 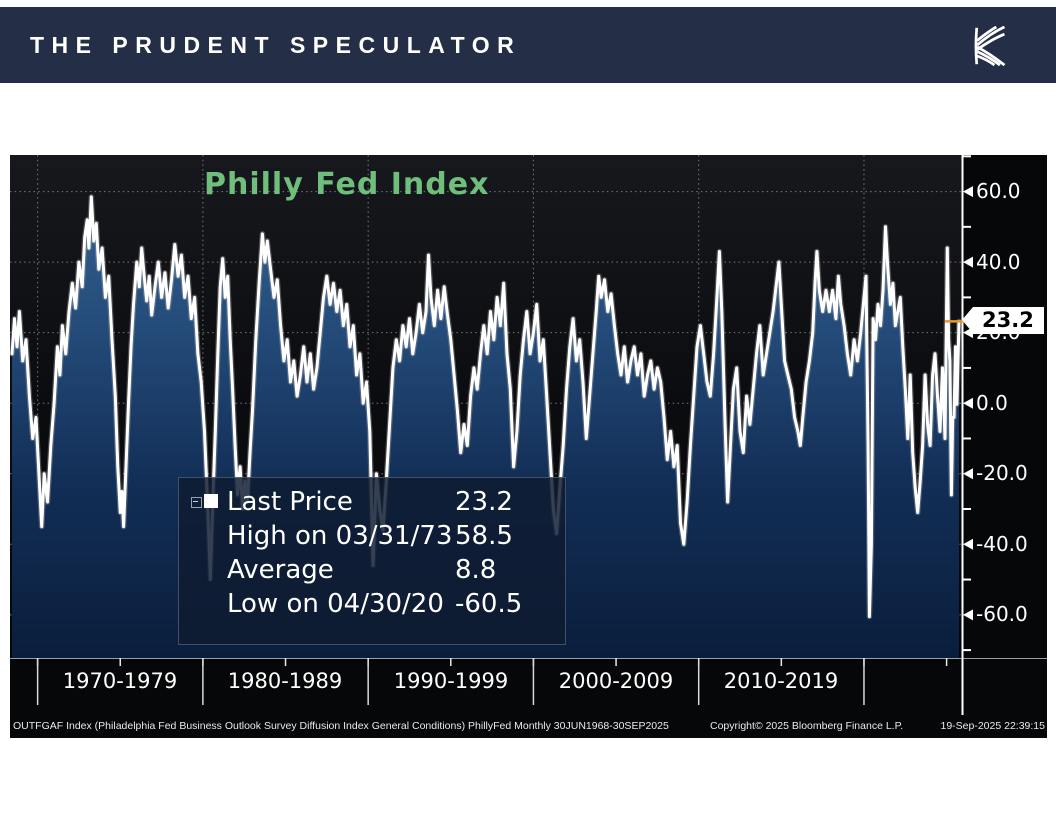 I want to click on y-axis-label-n60: -60.0, so click(x=1002, y=614).